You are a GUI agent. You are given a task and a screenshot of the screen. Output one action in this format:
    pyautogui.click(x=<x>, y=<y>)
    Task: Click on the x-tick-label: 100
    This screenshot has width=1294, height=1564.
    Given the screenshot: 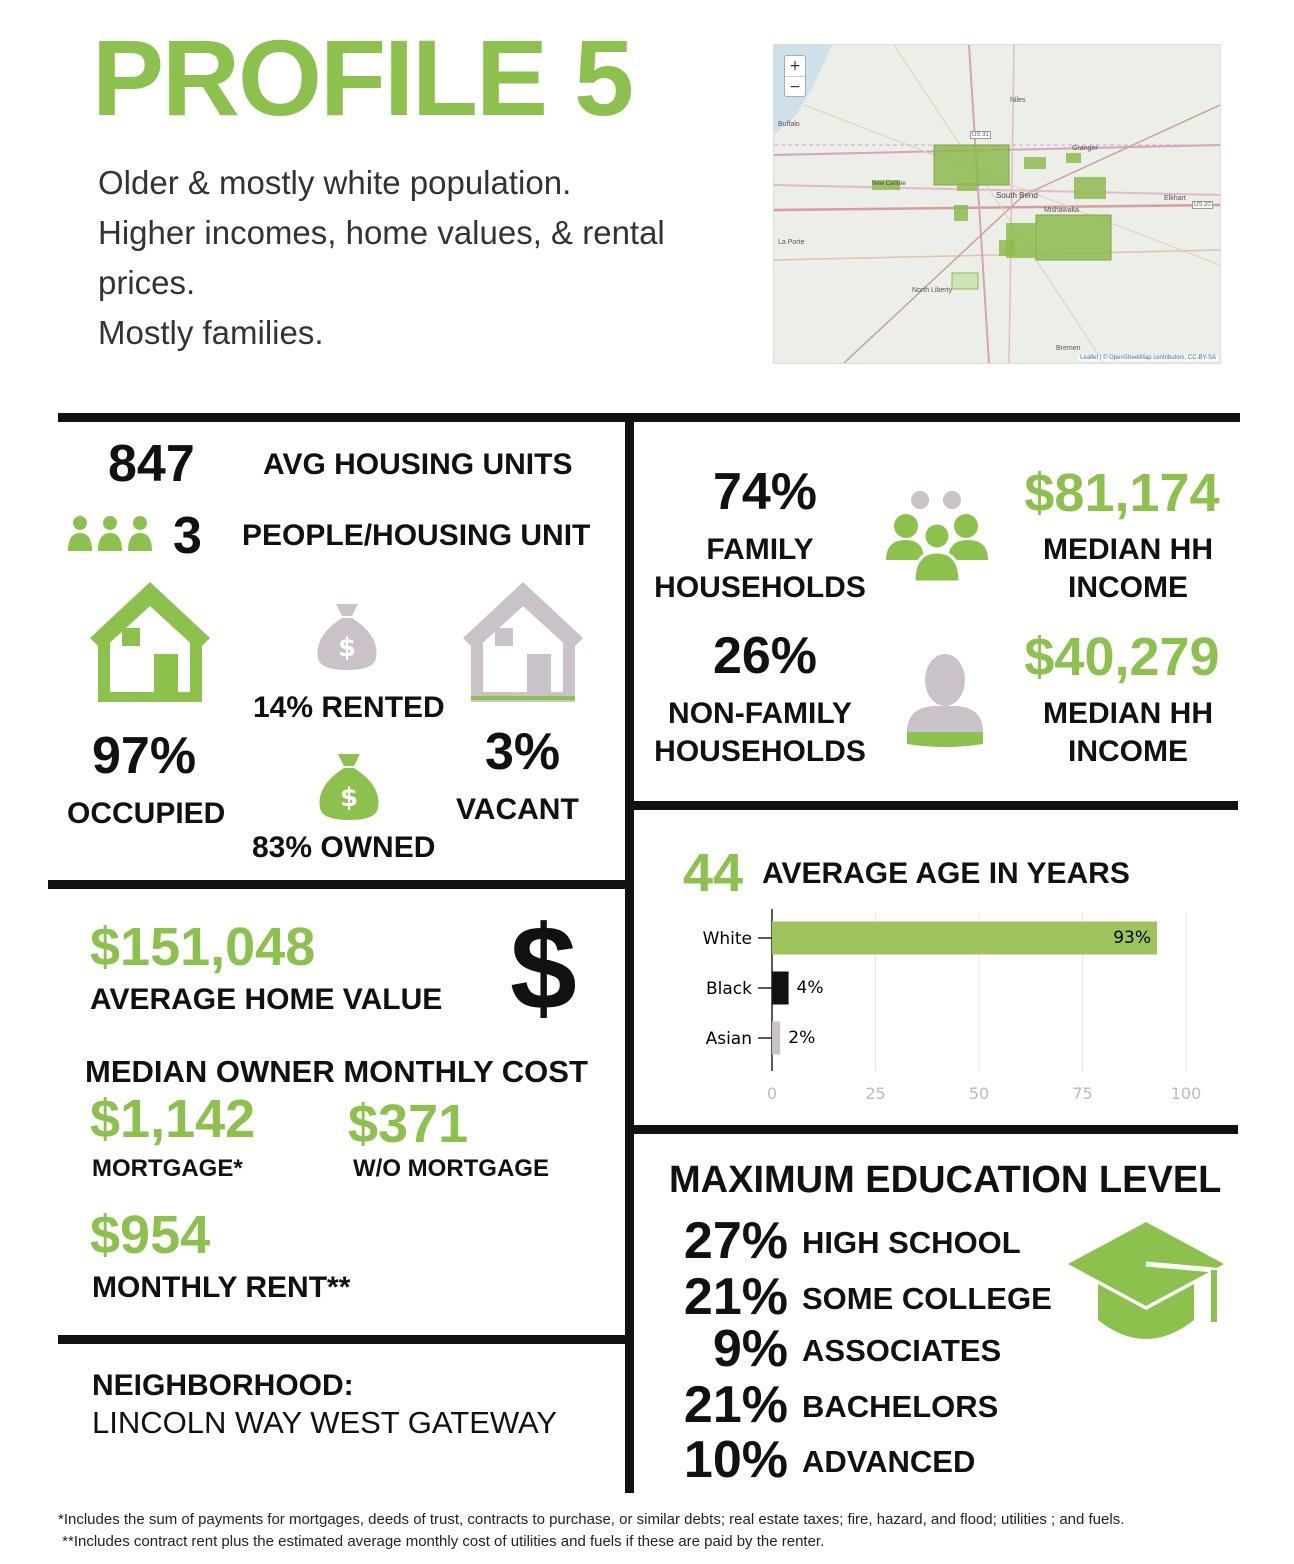 What is the action you would take?
    pyautogui.click(x=1186, y=1093)
    